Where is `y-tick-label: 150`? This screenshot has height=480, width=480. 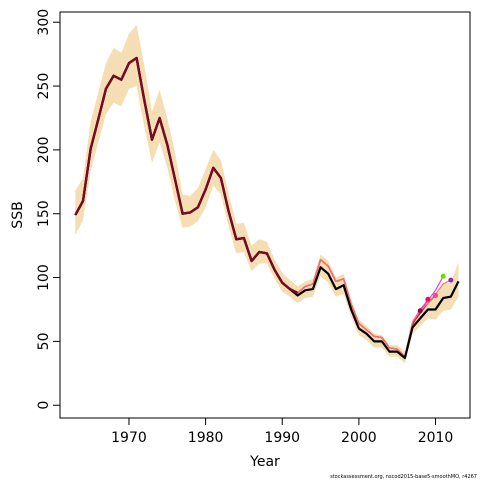
y-tick-label: 150 is located at coordinates (44, 213).